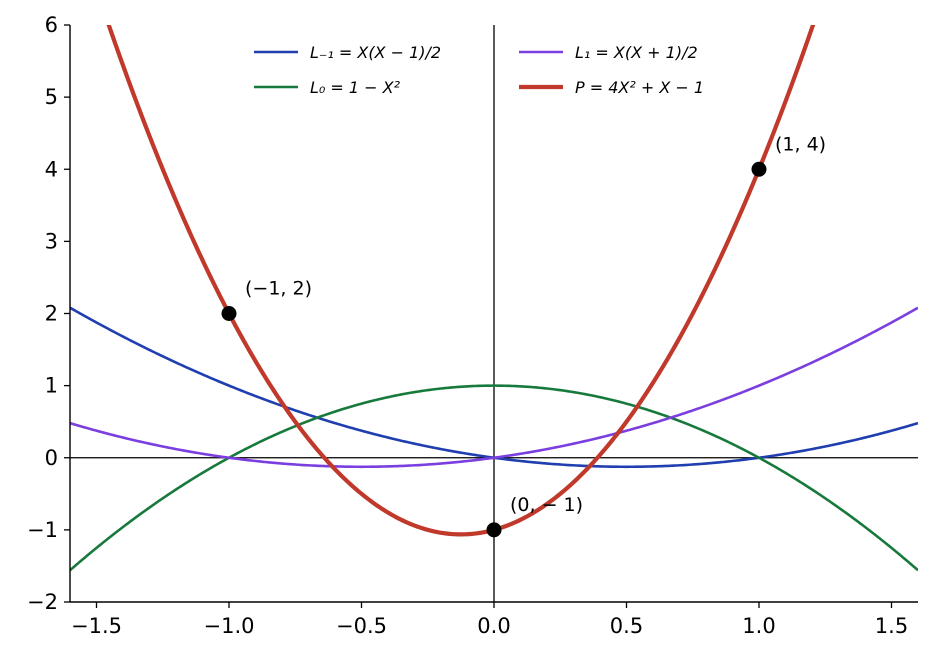 The height and width of the screenshot is (659, 933). What do you see at coordinates (355, 87) in the screenshot?
I see `legend-label-l-0: L₀ = 1 − X²` at bounding box center [355, 87].